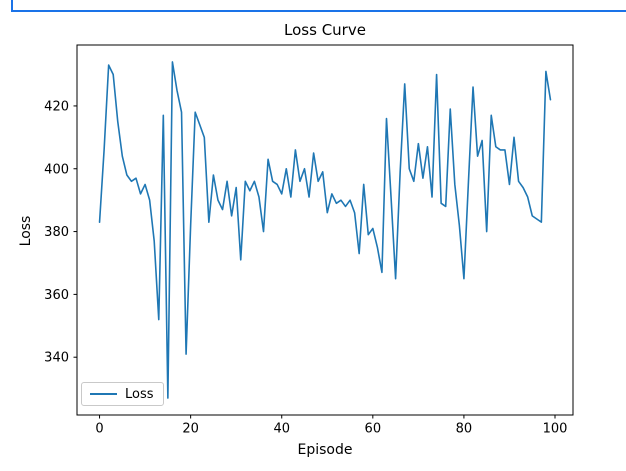 Image resolution: width=626 pixels, height=471 pixels. What do you see at coordinates (103, 394) in the screenshot?
I see `legend-line-sample-icon` at bounding box center [103, 394].